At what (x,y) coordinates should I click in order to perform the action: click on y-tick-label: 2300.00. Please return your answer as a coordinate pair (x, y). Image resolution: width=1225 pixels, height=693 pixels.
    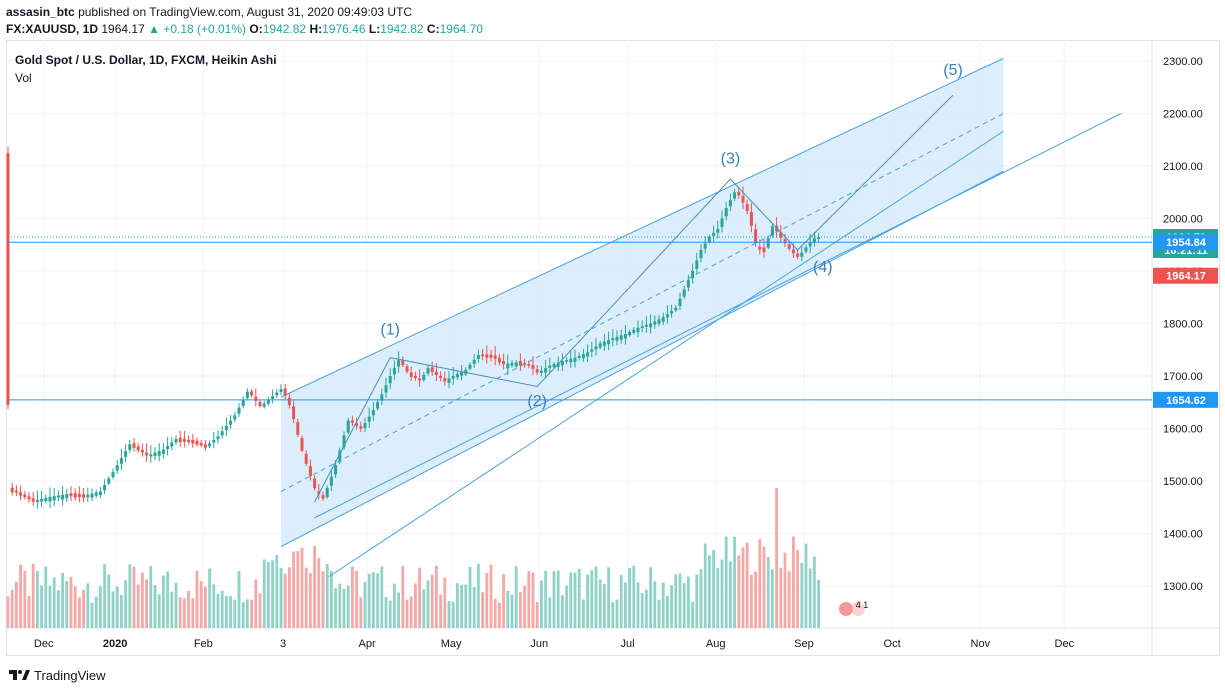
    Looking at the image, I should click on (1183, 62).